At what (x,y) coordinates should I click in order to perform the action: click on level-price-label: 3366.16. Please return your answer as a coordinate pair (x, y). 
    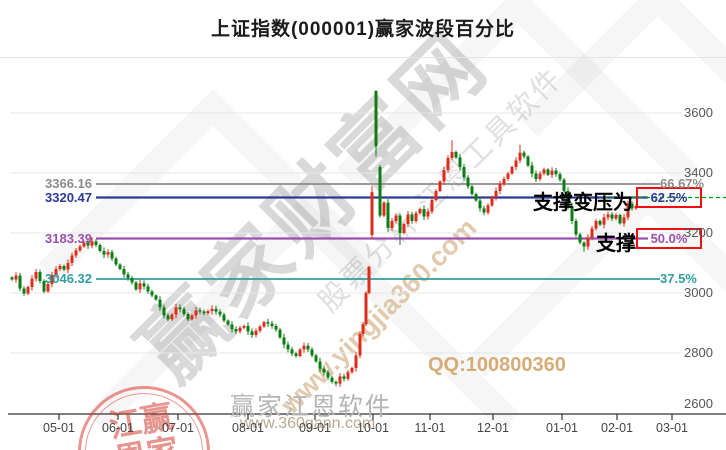
    Looking at the image, I should click on (68, 183).